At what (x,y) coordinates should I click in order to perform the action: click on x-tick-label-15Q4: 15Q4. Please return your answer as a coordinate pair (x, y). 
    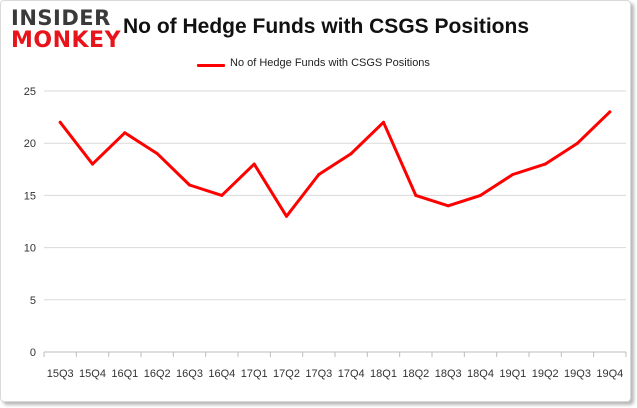
    Looking at the image, I should click on (92, 374).